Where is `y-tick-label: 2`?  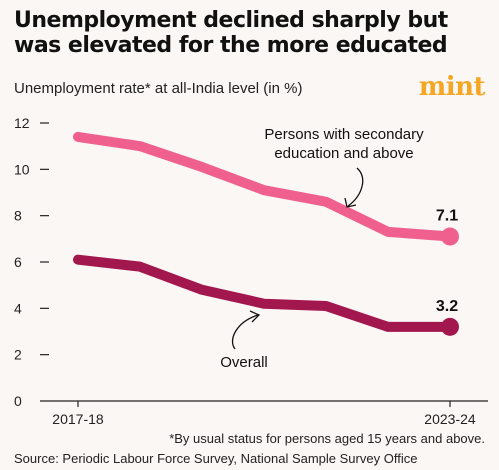 y-tick-label: 2 is located at coordinates (18, 355).